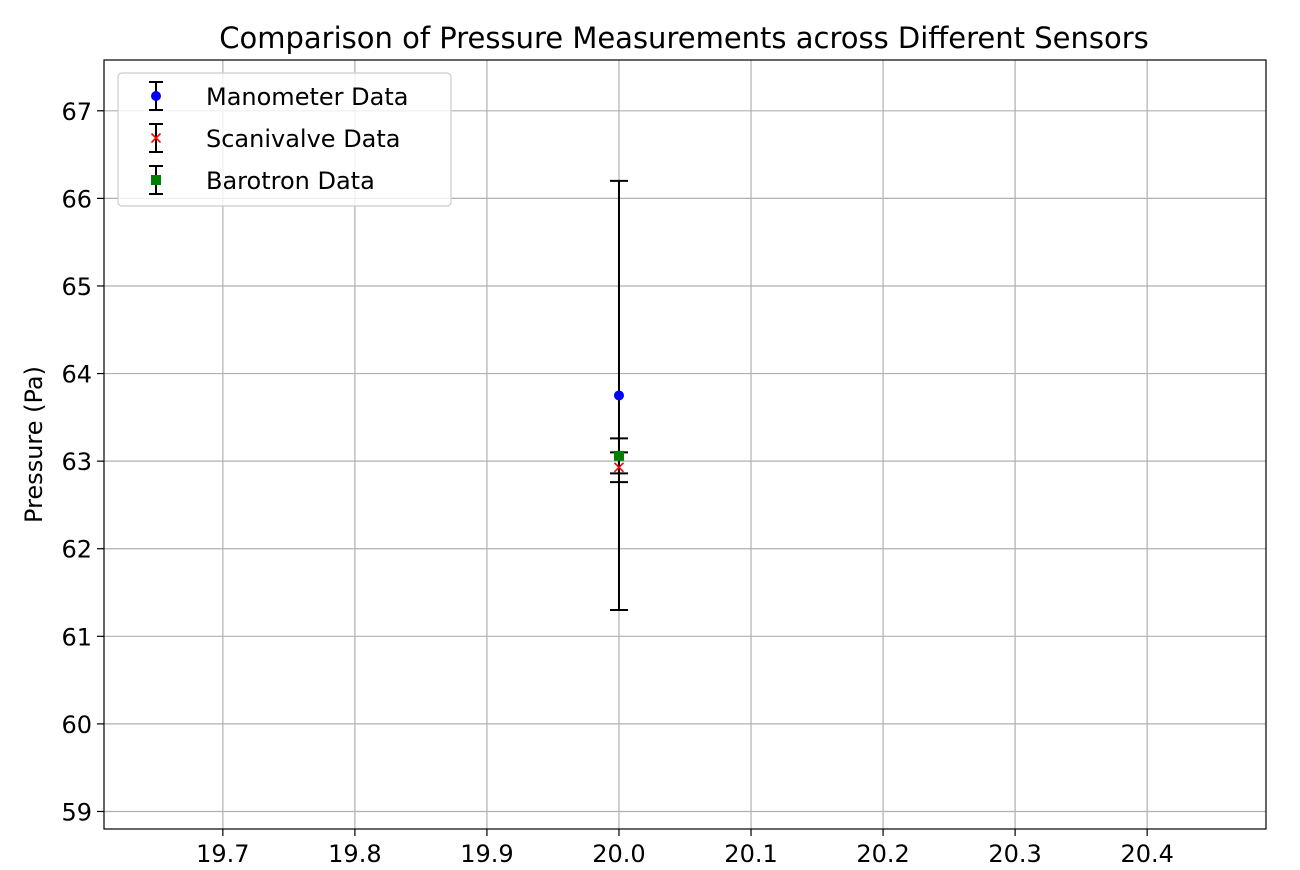  What do you see at coordinates (76, 725) in the screenshot?
I see `y-tick-label: 60` at bounding box center [76, 725].